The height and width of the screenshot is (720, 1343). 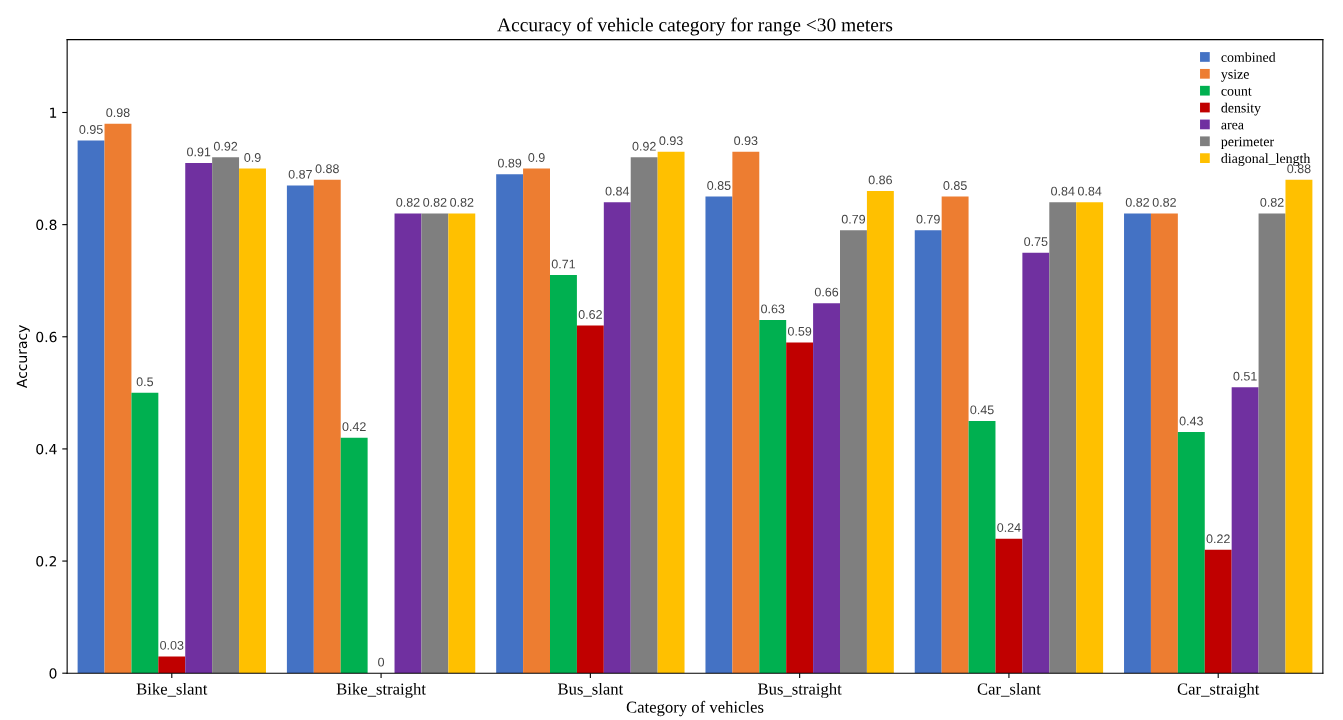 I want to click on data-label: 0.59, so click(x=799, y=331).